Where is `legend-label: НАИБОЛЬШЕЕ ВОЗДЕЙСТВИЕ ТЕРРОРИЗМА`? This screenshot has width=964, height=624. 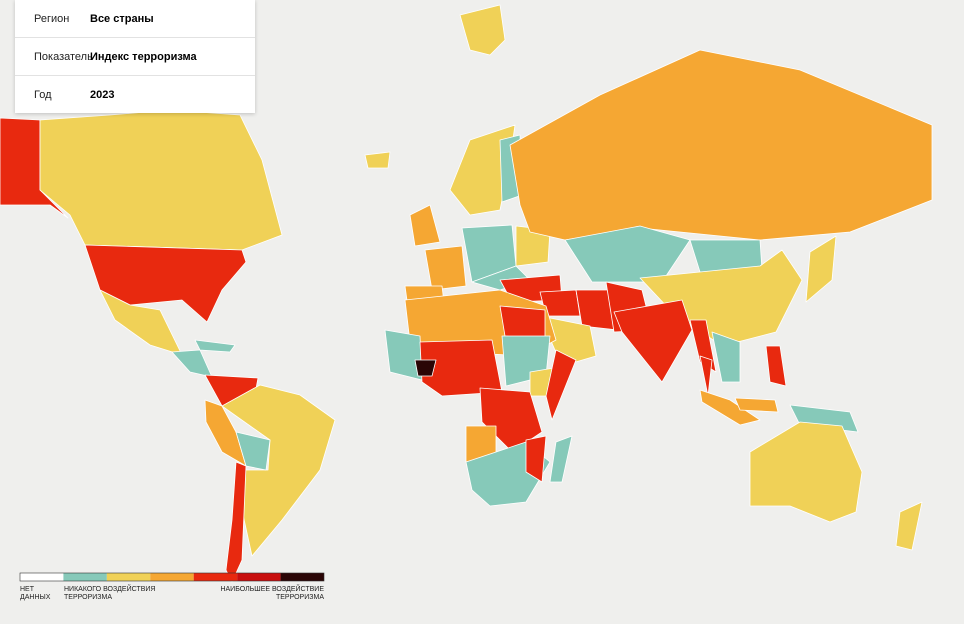 legend-label: НАИБОЛЬШЕЕ ВОЗДЕЙСТВИЕ ТЕРРОРИЗМА is located at coordinates (272, 593).